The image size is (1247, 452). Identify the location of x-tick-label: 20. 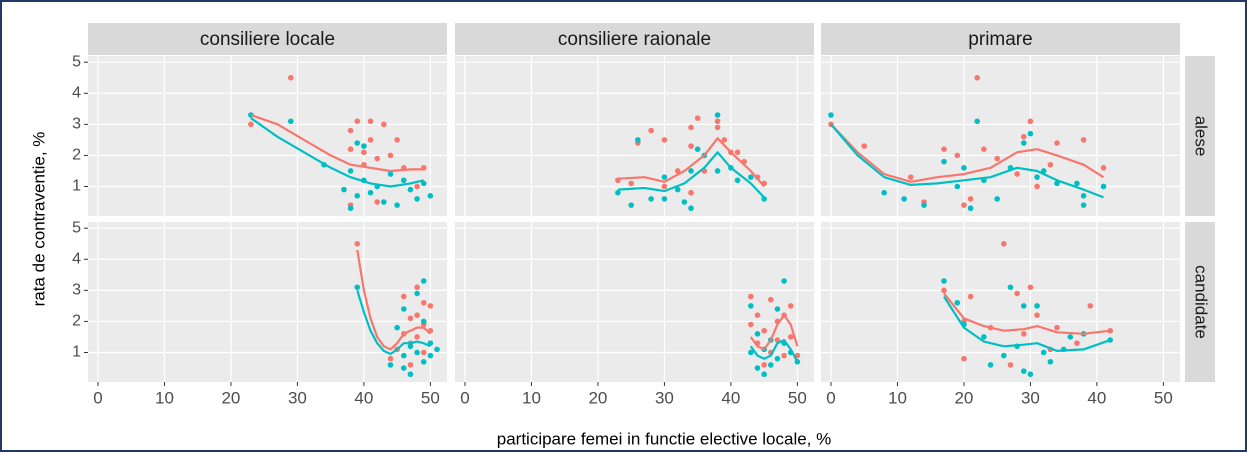
(230, 397).